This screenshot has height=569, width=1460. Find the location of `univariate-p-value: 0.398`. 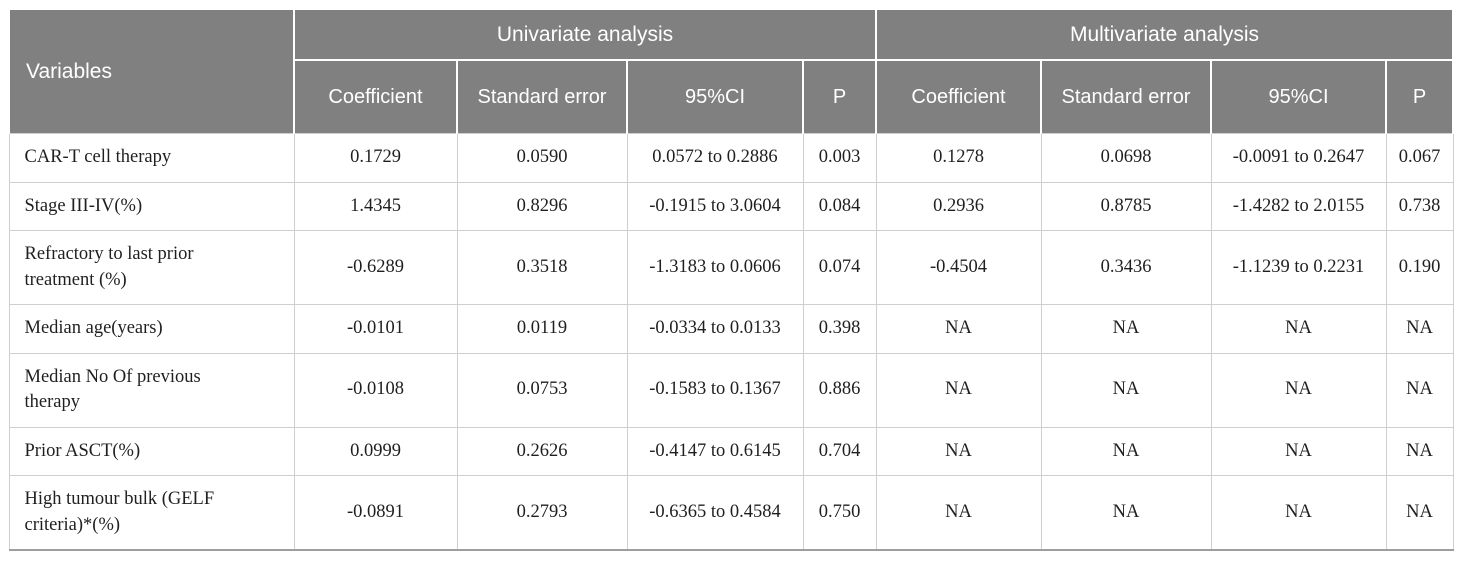

univariate-p-value: 0.398 is located at coordinates (839, 329).